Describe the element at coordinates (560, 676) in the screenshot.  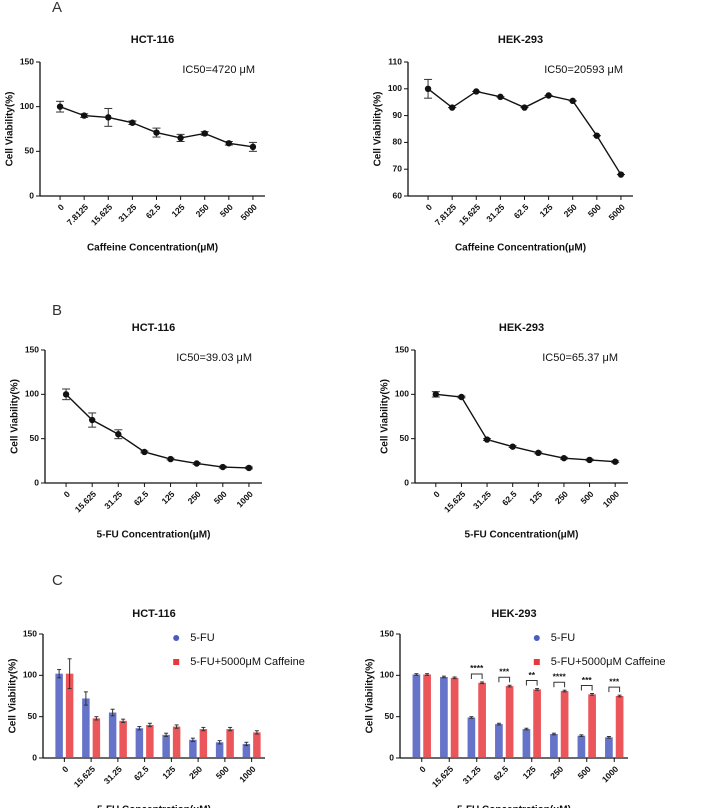
I see `significance-label: ****` at that location.